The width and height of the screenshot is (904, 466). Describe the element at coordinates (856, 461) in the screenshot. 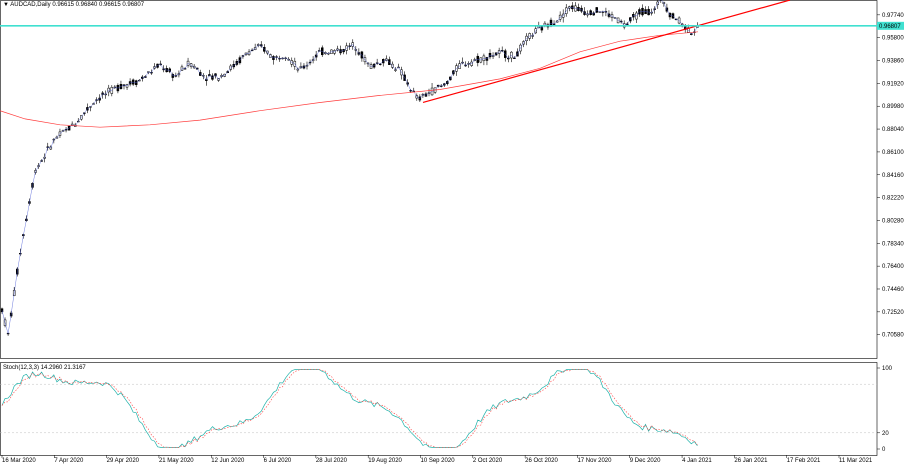

I see `time-tick-label: 11 Mar 2021` at that location.